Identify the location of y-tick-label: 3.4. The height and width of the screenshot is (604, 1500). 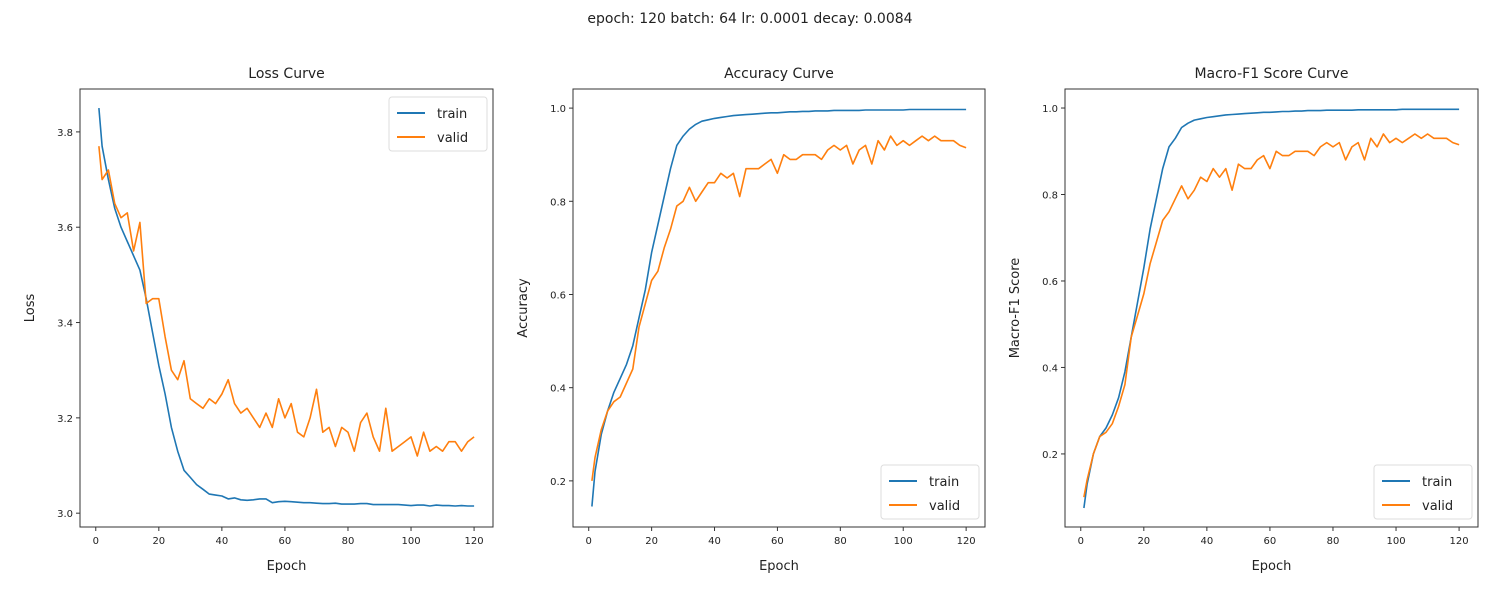
(65, 324).